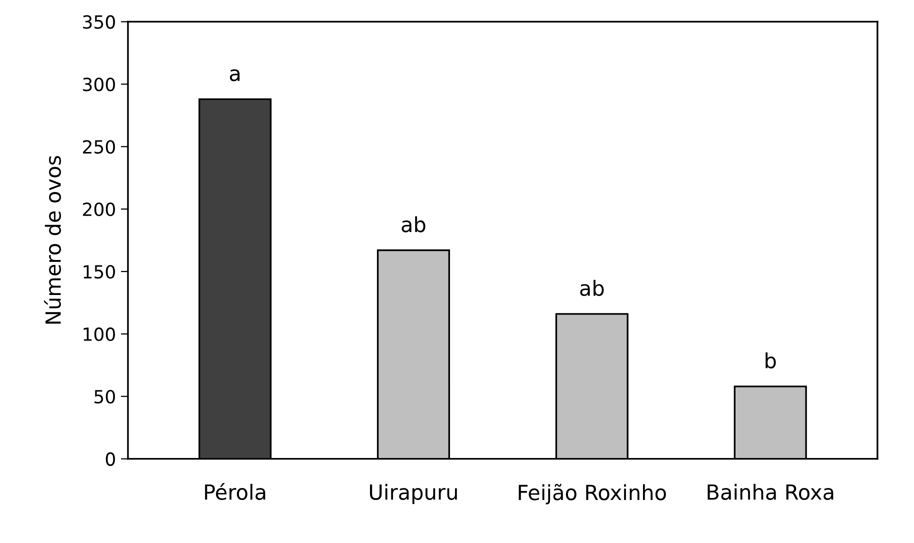 This screenshot has width=914, height=543. Describe the element at coordinates (99, 85) in the screenshot. I see `y-tick-label: 300` at that location.